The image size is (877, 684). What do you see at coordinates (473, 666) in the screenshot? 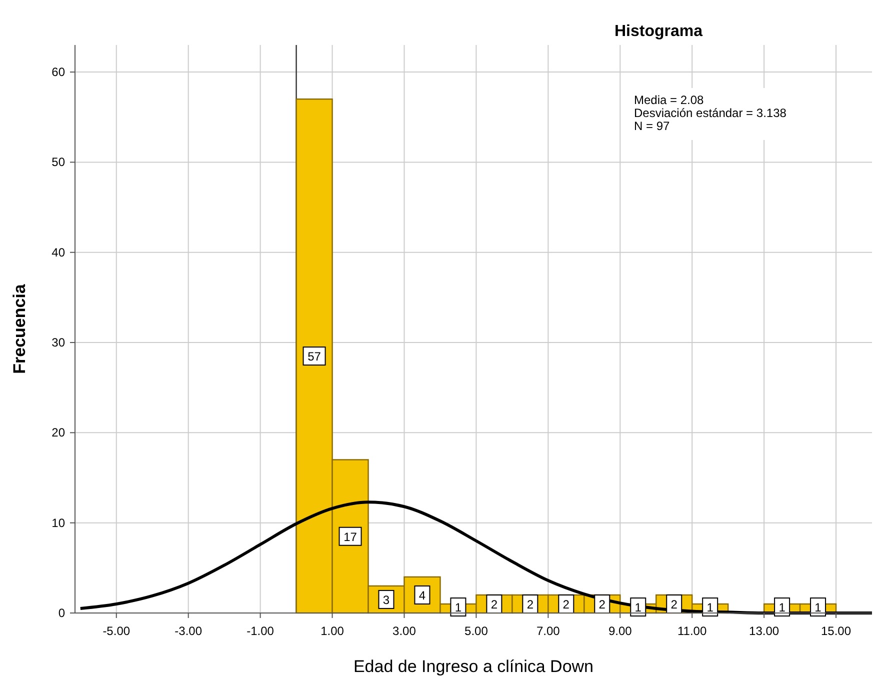
I see `x-axis-title: Edad de Ingreso a clínica Down` at bounding box center [473, 666].